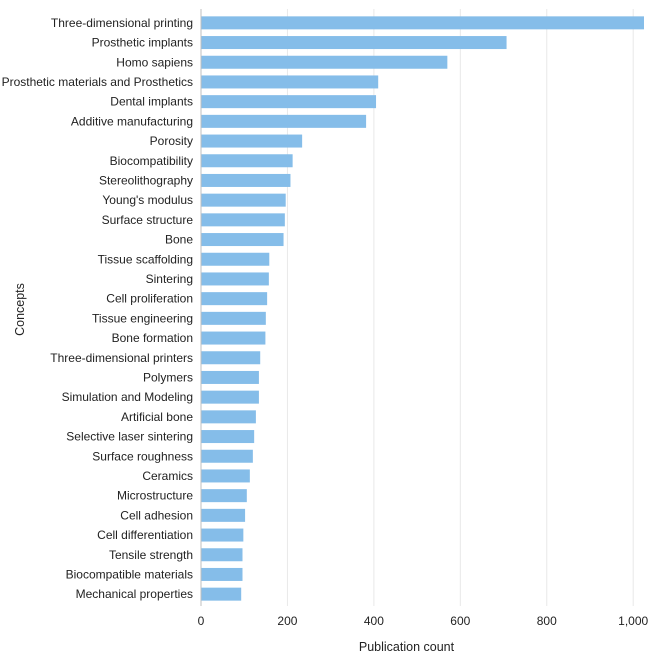 This screenshot has width=660, height=666. Describe the element at coordinates (97, 82) in the screenshot. I see `category-label: Prosthetic materials and Prosthetics` at that location.